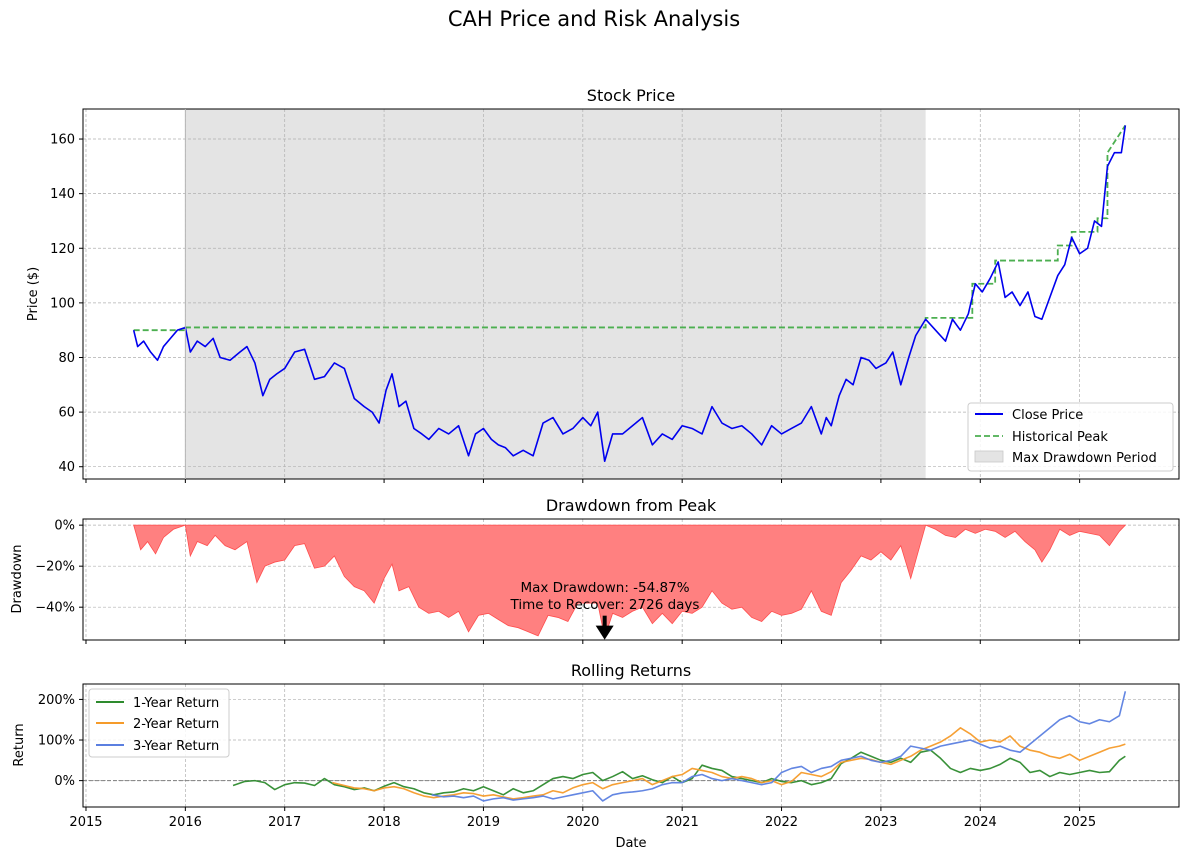 This screenshot has width=1189, height=860. I want to click on figure-title: CAH Price and Risk Analysis, so click(594, 19).